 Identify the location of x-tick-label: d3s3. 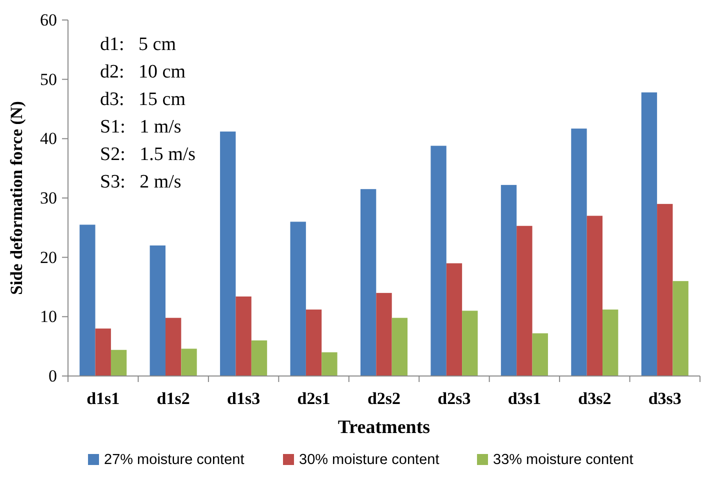
(665, 398).